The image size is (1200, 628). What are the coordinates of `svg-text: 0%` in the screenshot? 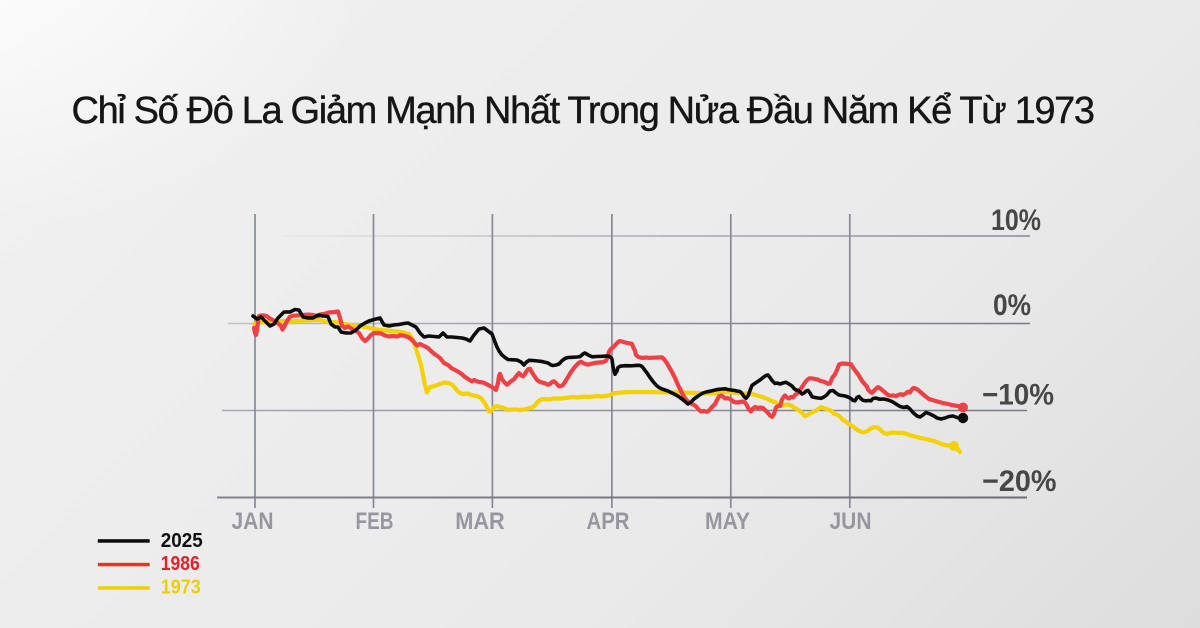 It's located at (1012, 305).